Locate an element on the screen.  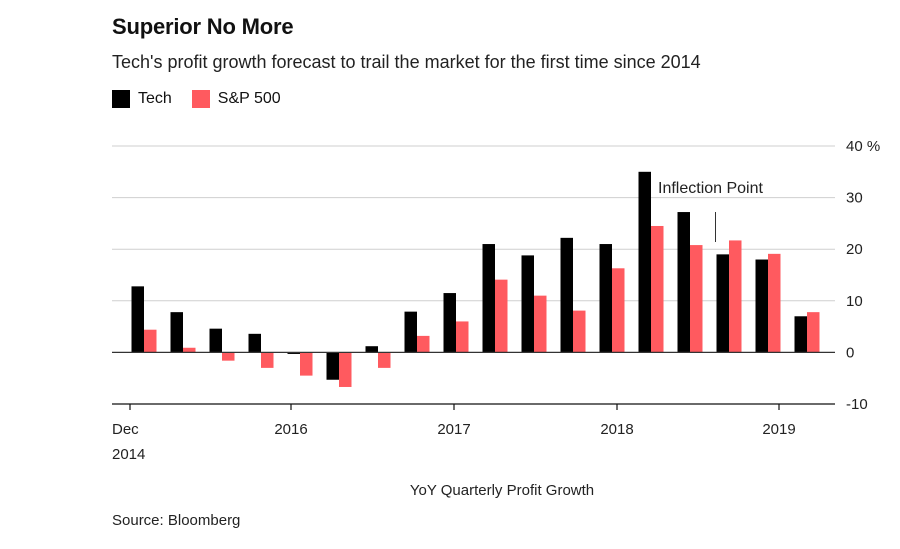
legend-item-sp500: S&P 500 is located at coordinates (236, 99).